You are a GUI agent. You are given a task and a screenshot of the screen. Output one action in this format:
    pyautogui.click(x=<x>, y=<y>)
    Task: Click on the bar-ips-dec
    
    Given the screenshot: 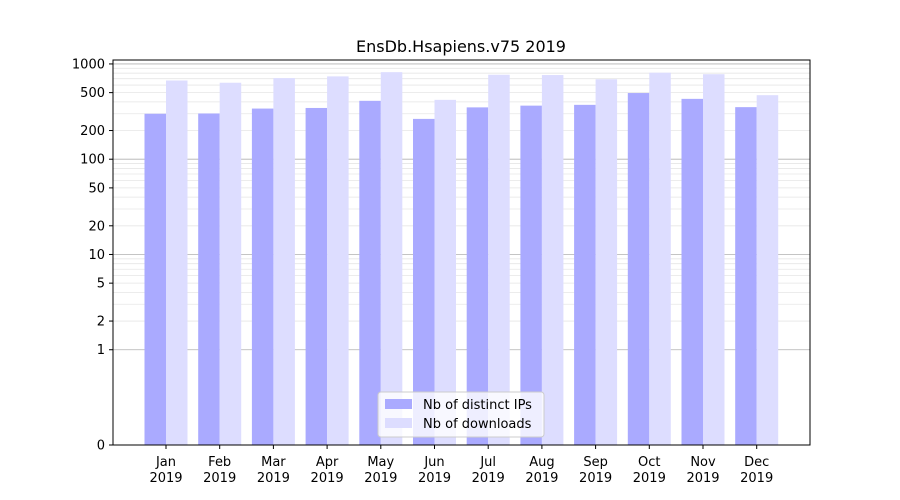 What is the action you would take?
    pyautogui.click(x=746, y=276)
    